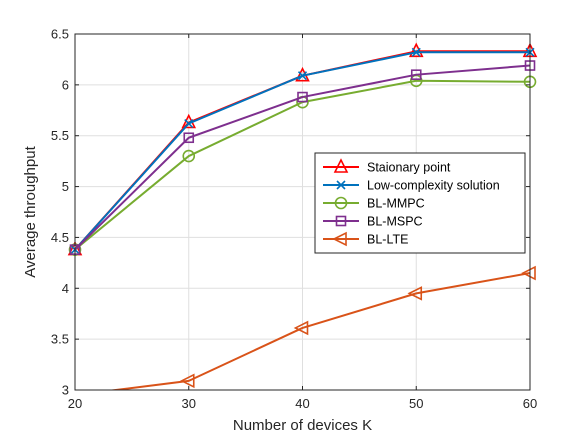 This screenshot has width=584, height=438. I want to click on legend-label: BL-MSPC, so click(395, 222).